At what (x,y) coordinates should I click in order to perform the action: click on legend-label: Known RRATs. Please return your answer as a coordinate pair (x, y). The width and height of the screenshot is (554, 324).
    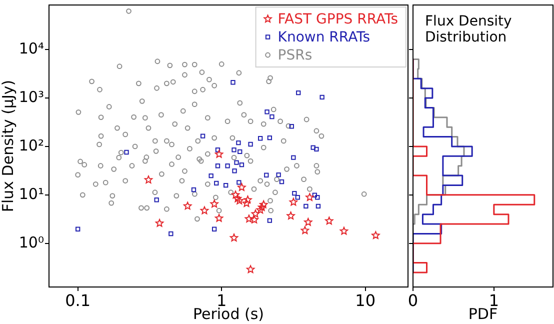
    Looking at the image, I should click on (324, 38).